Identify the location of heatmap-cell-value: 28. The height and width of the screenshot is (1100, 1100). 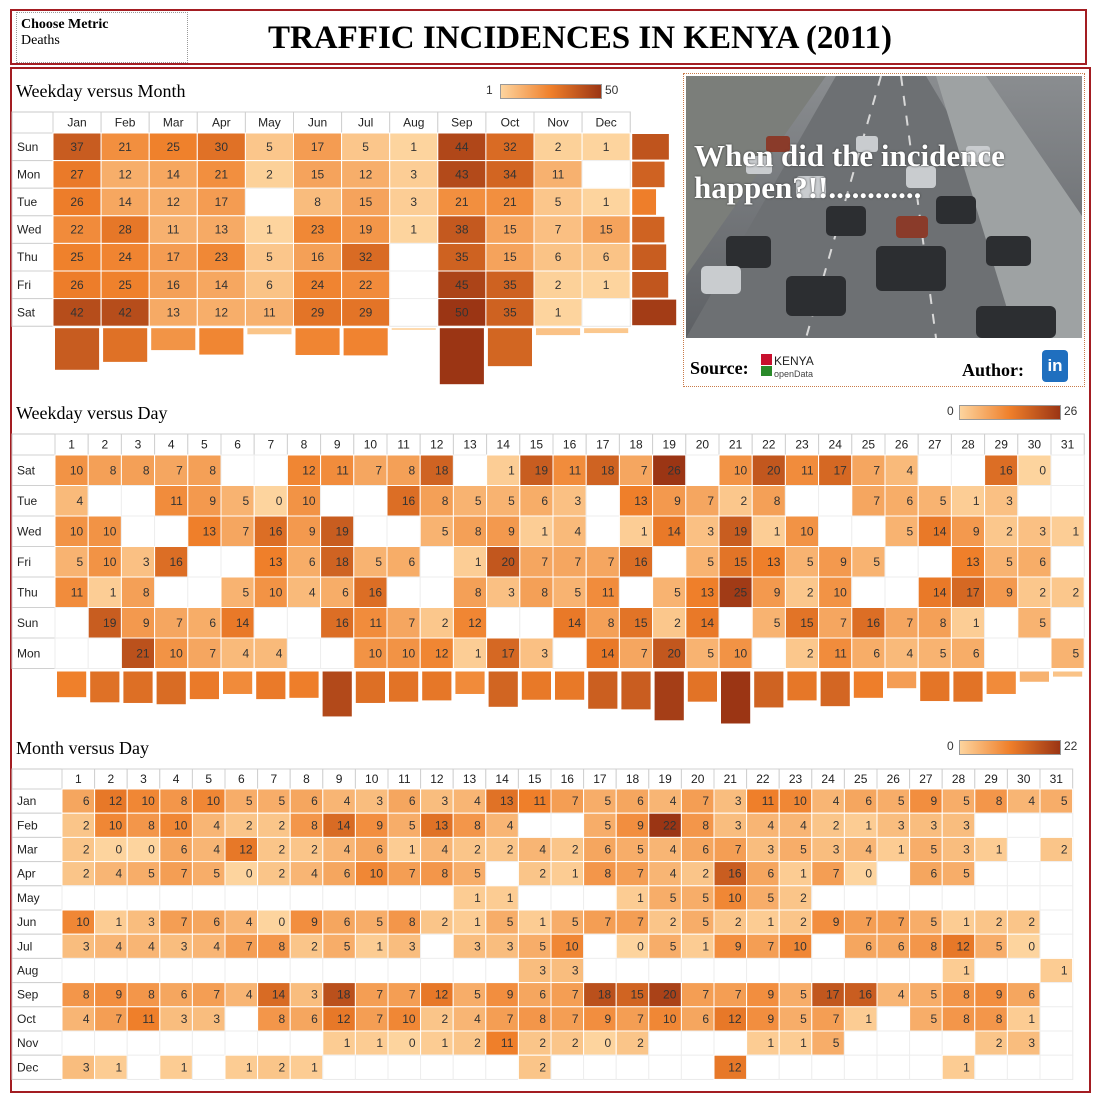
(125, 230).